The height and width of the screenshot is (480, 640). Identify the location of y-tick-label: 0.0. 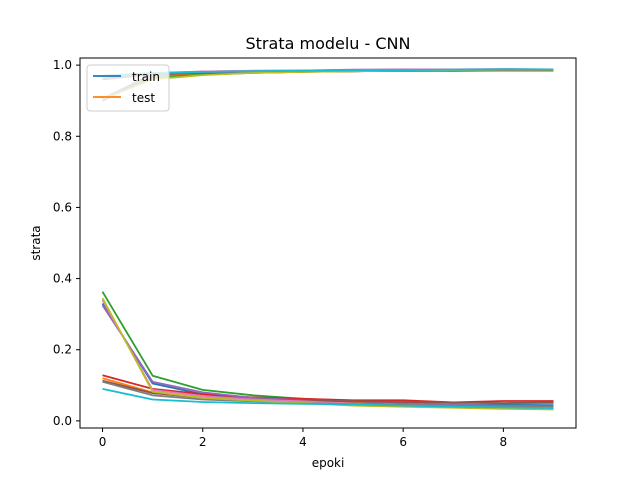
(62, 421).